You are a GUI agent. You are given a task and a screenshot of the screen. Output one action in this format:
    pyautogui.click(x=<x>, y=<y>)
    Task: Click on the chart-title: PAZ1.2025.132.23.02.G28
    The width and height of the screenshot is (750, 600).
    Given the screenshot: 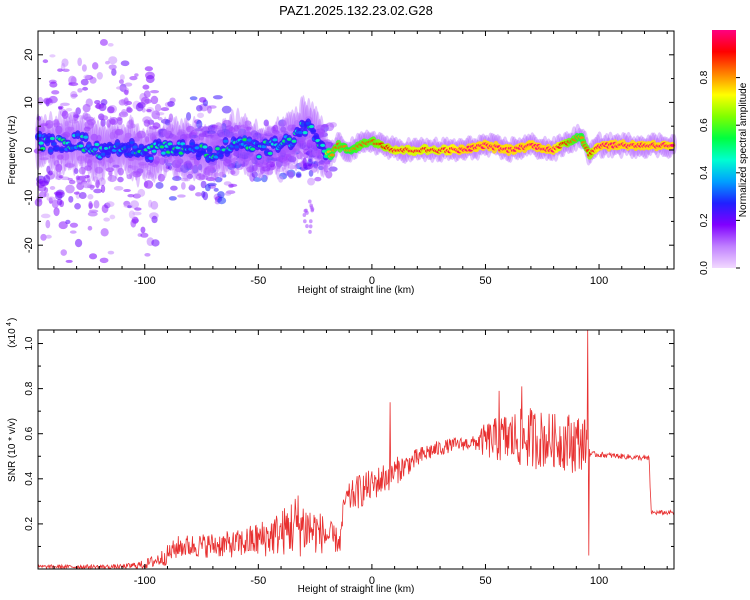 What is the action you would take?
    pyautogui.click(x=356, y=10)
    